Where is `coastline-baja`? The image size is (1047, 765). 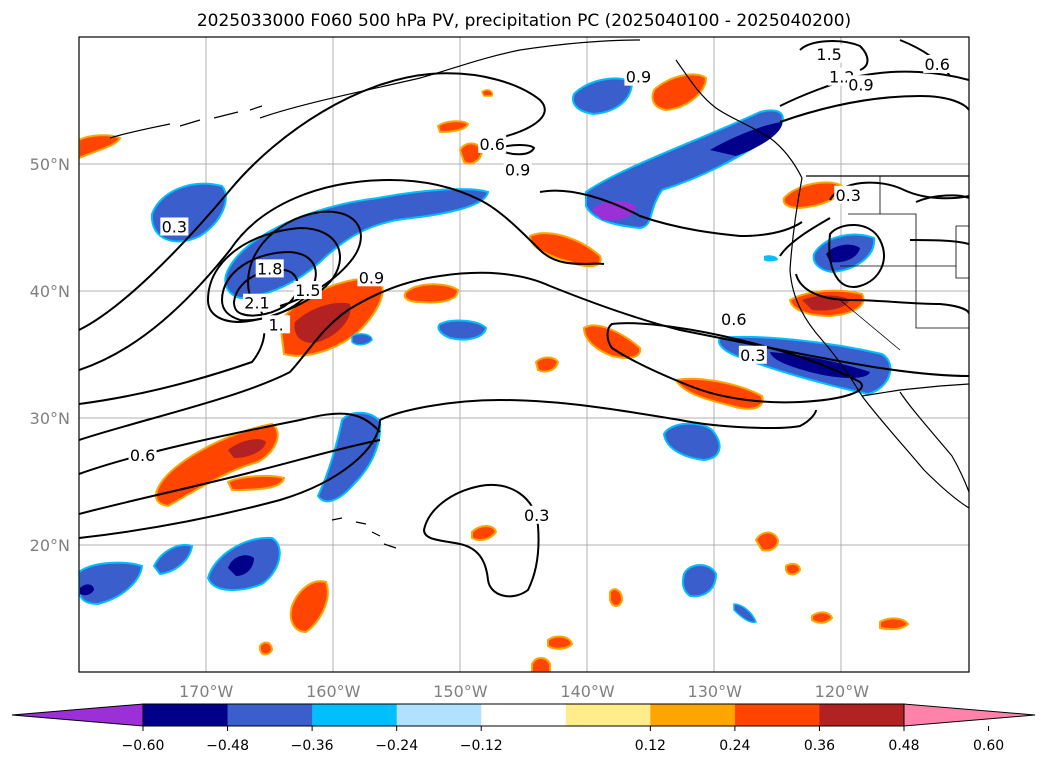 coastline-baja is located at coordinates (915, 452).